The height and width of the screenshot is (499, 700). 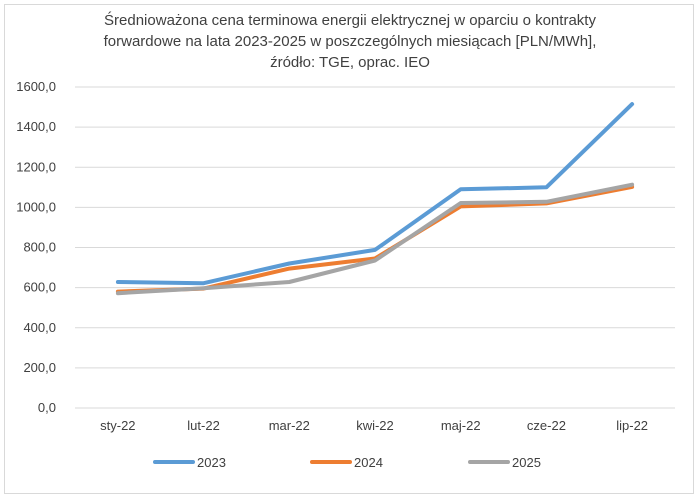 What do you see at coordinates (504, 462) in the screenshot?
I see `legend-item-2025: 2025` at bounding box center [504, 462].